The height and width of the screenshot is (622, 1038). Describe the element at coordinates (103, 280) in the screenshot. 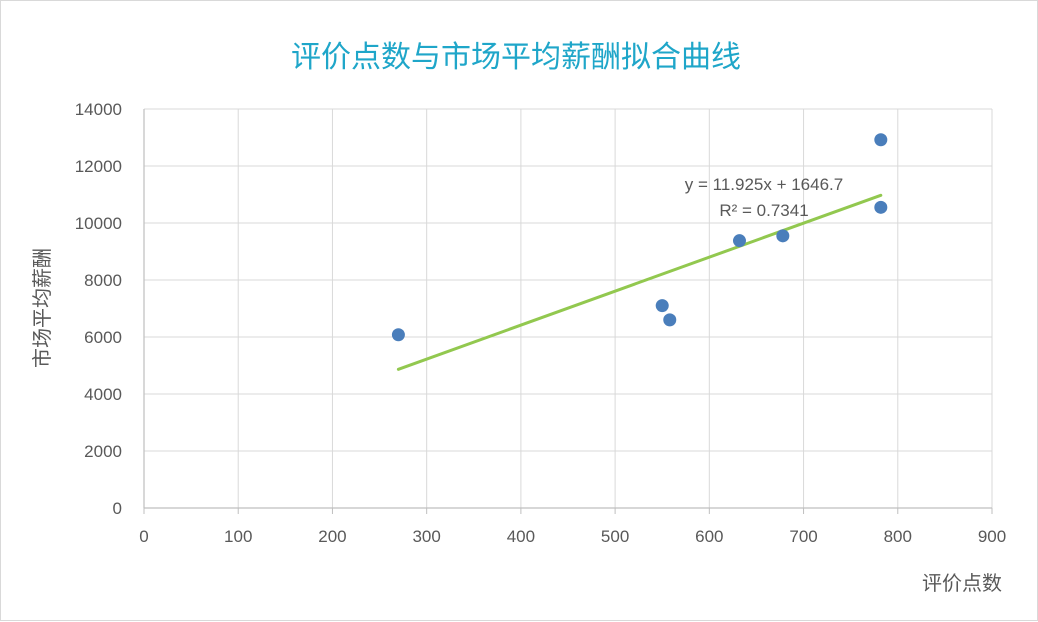

I see `y-tick-label: 8000` at that location.